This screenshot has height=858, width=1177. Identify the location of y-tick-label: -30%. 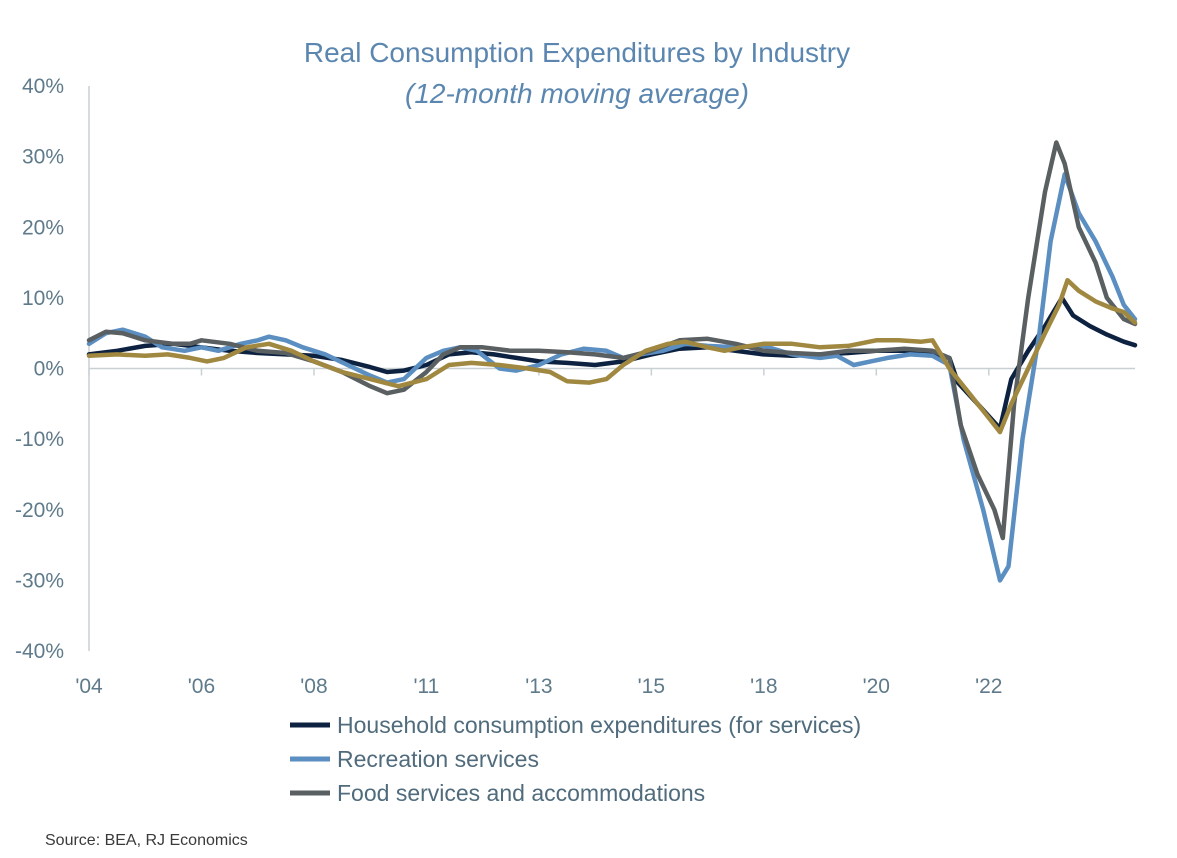
(39, 580).